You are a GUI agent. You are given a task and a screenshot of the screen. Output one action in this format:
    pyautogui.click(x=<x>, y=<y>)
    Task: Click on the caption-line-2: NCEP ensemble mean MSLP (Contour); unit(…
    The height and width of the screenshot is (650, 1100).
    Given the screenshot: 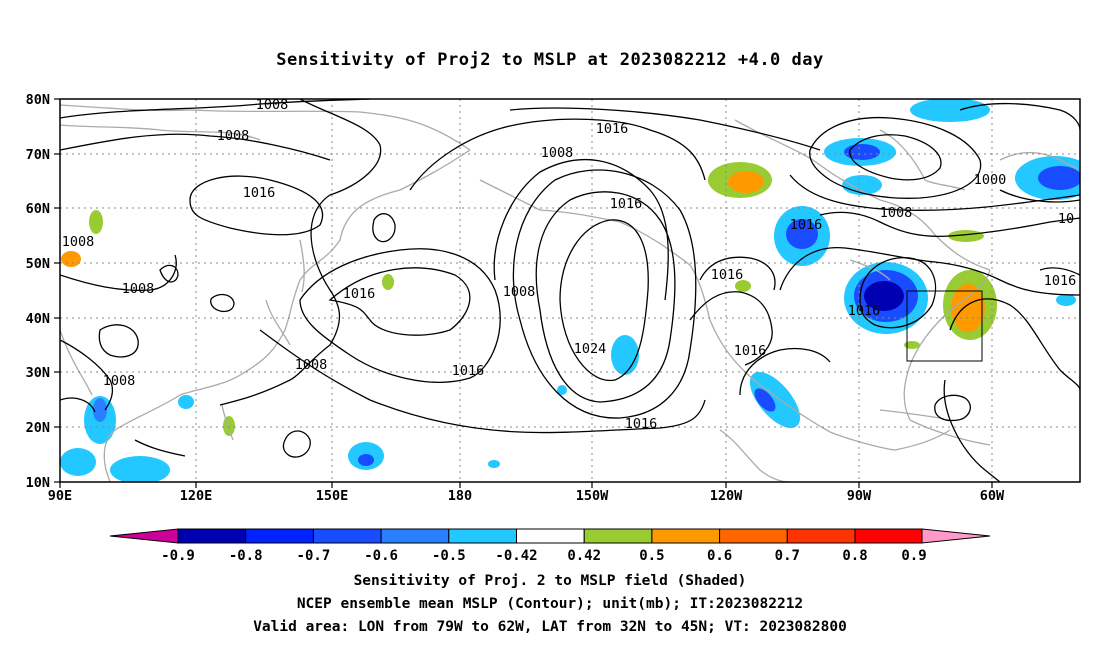 What is the action you would take?
    pyautogui.click(x=550, y=604)
    